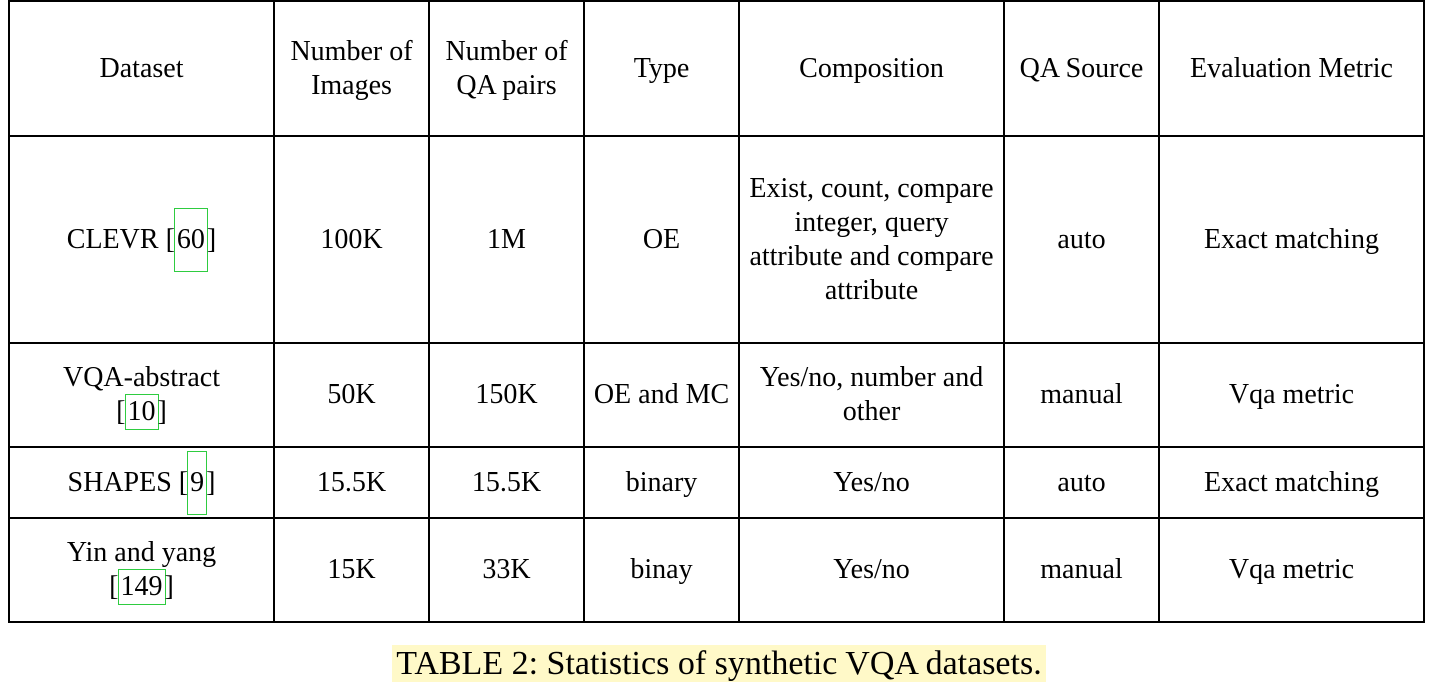  Describe the element at coordinates (506, 482) in the screenshot. I see `cell-qa-pairs: 15.5K` at that location.